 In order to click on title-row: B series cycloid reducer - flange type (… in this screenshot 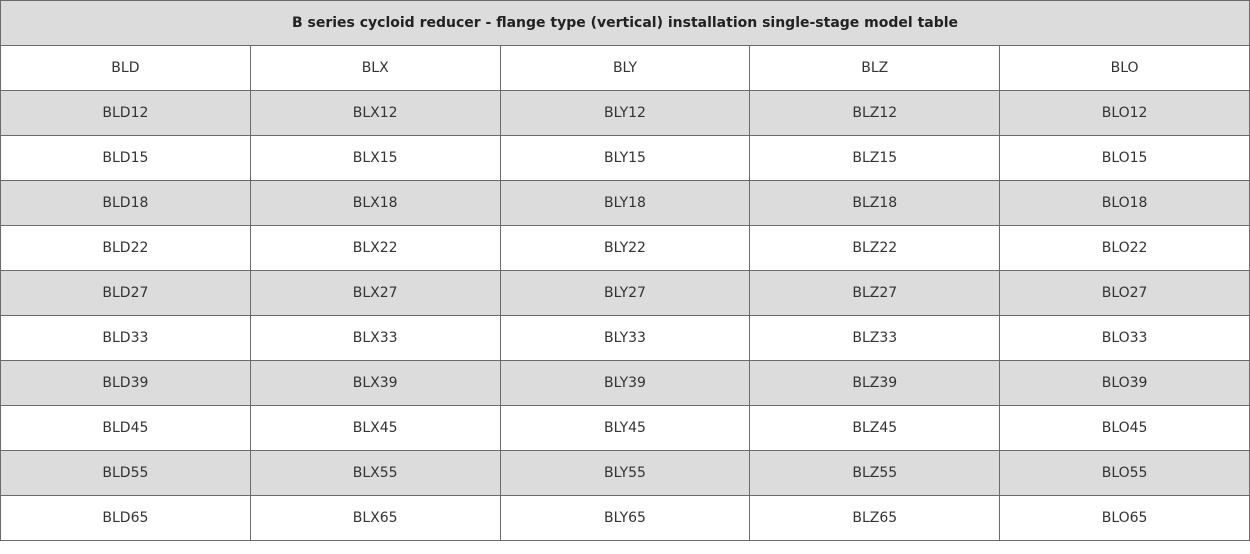, I will do `click(625, 23)`.